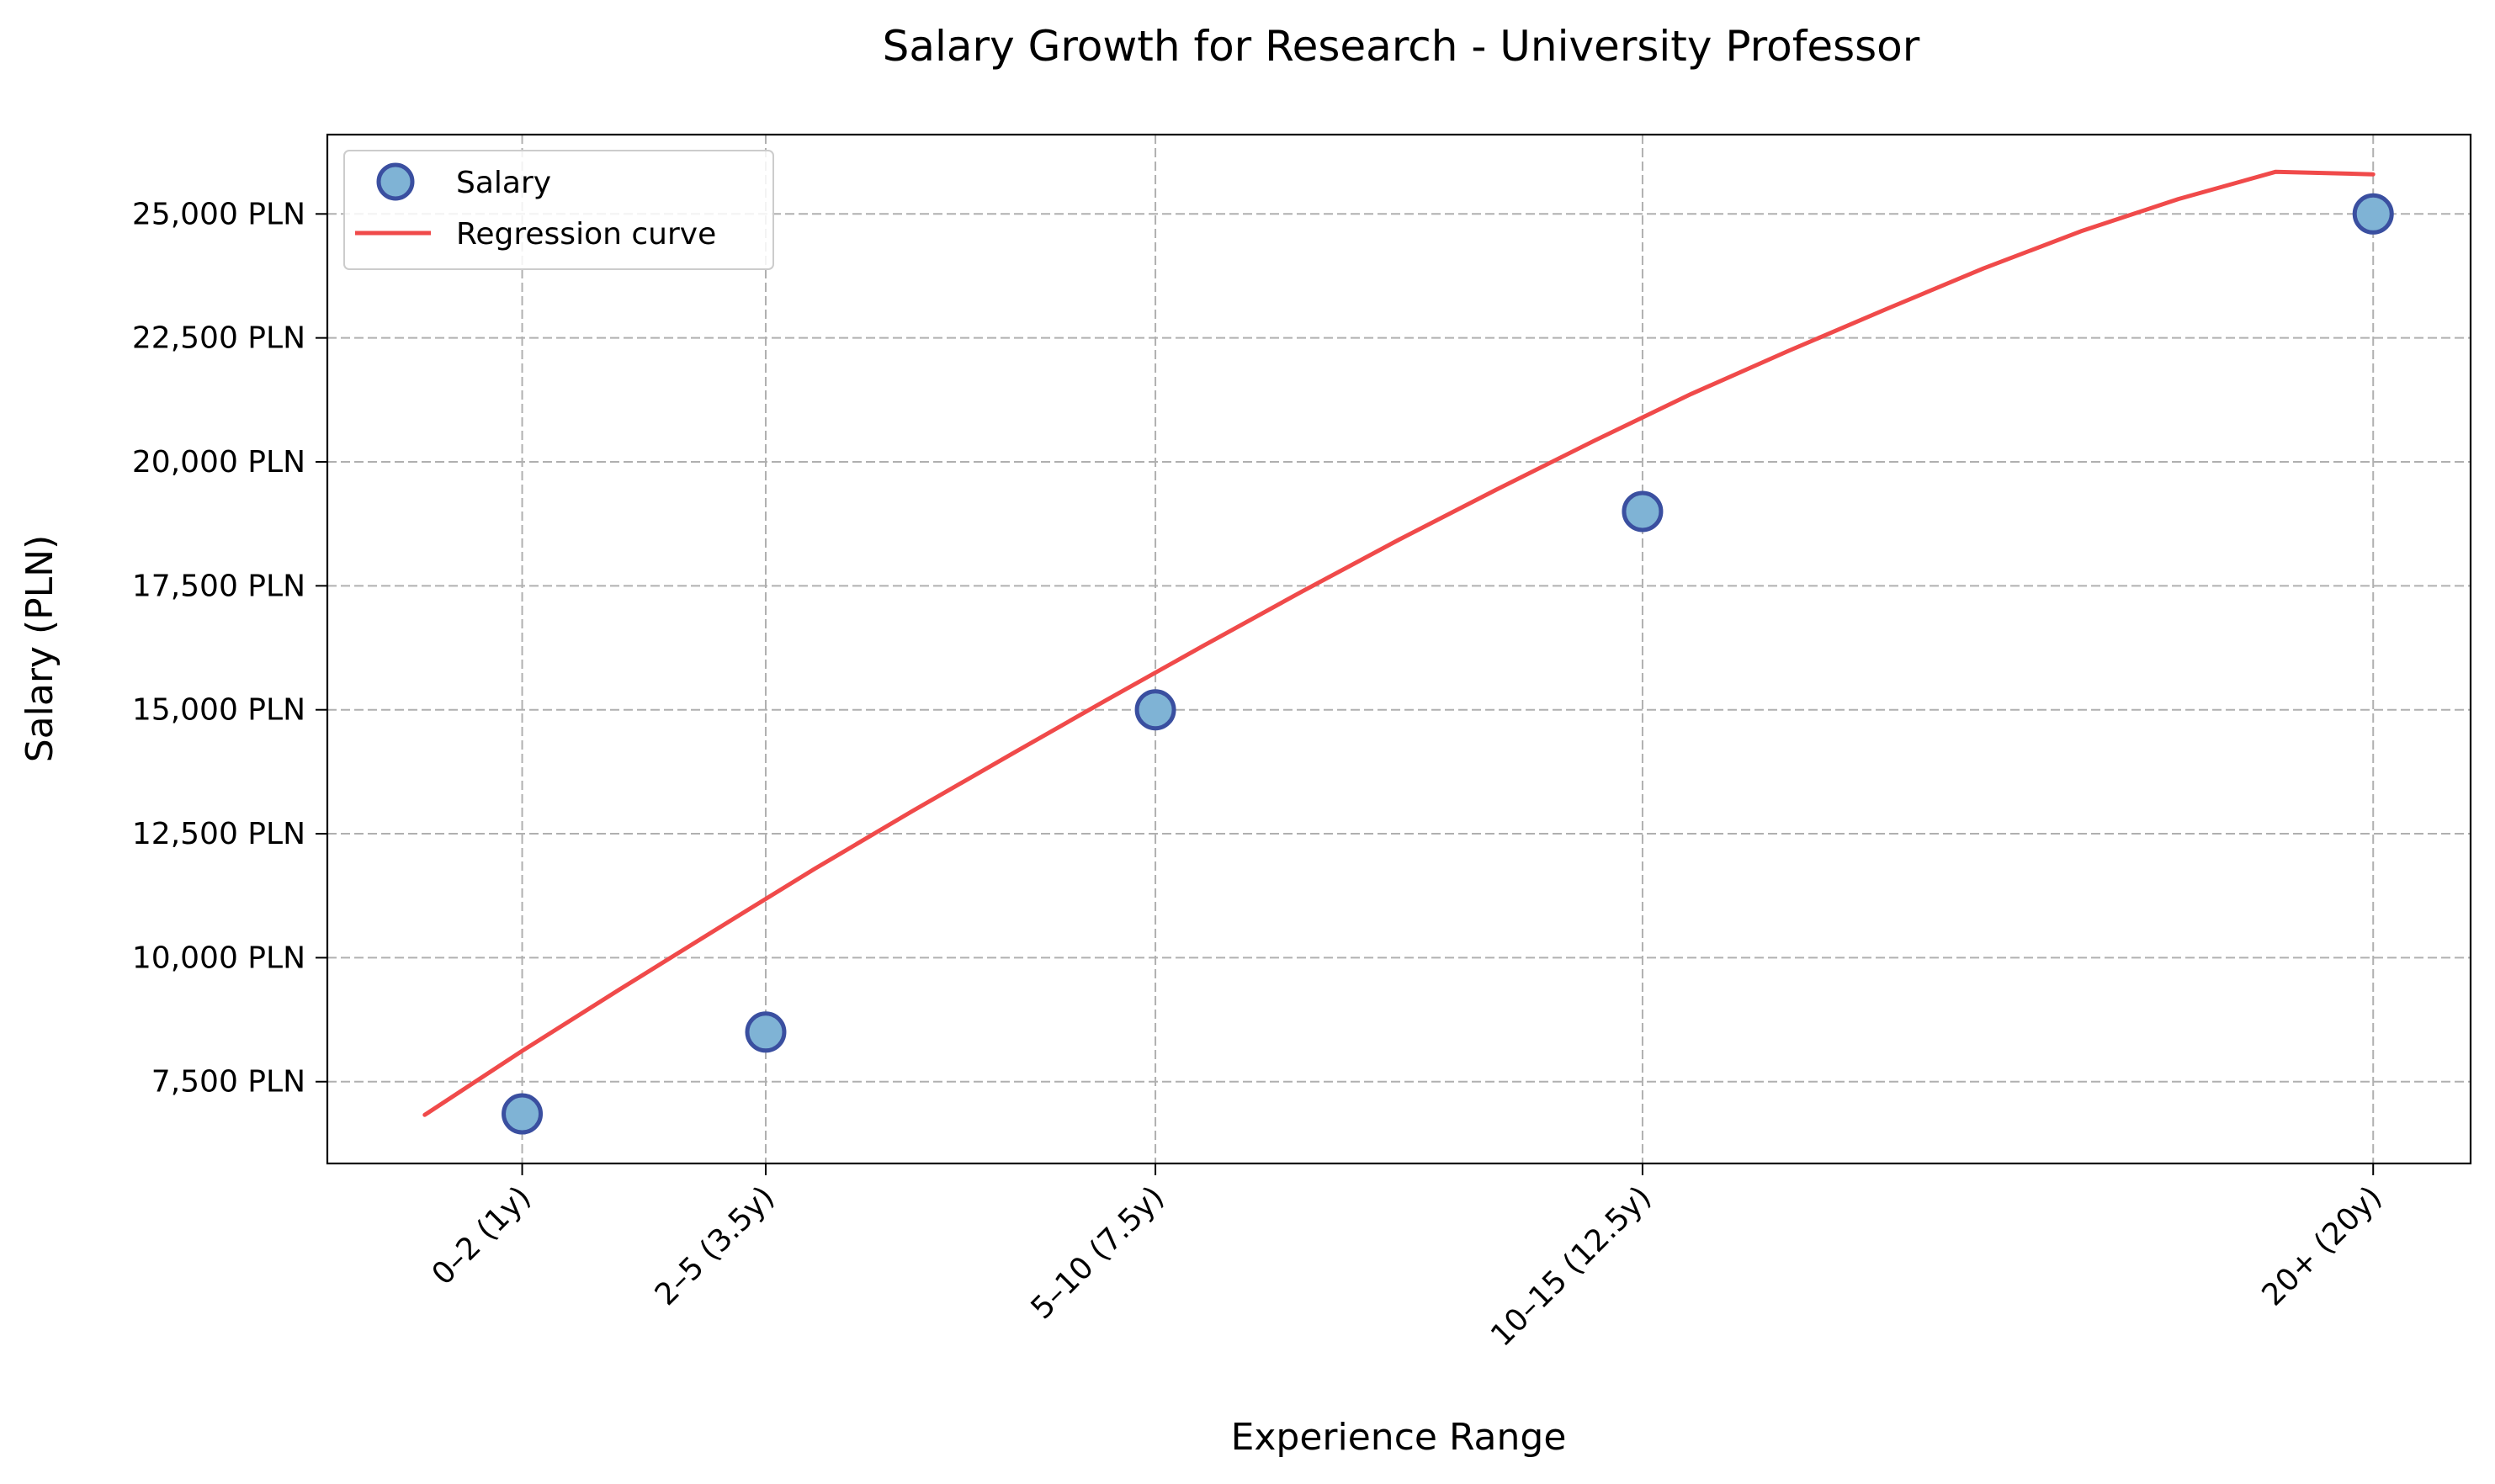 The width and height of the screenshot is (2495, 1484). Describe the element at coordinates (395, 181) in the screenshot. I see `legend-salary-marker` at that location.